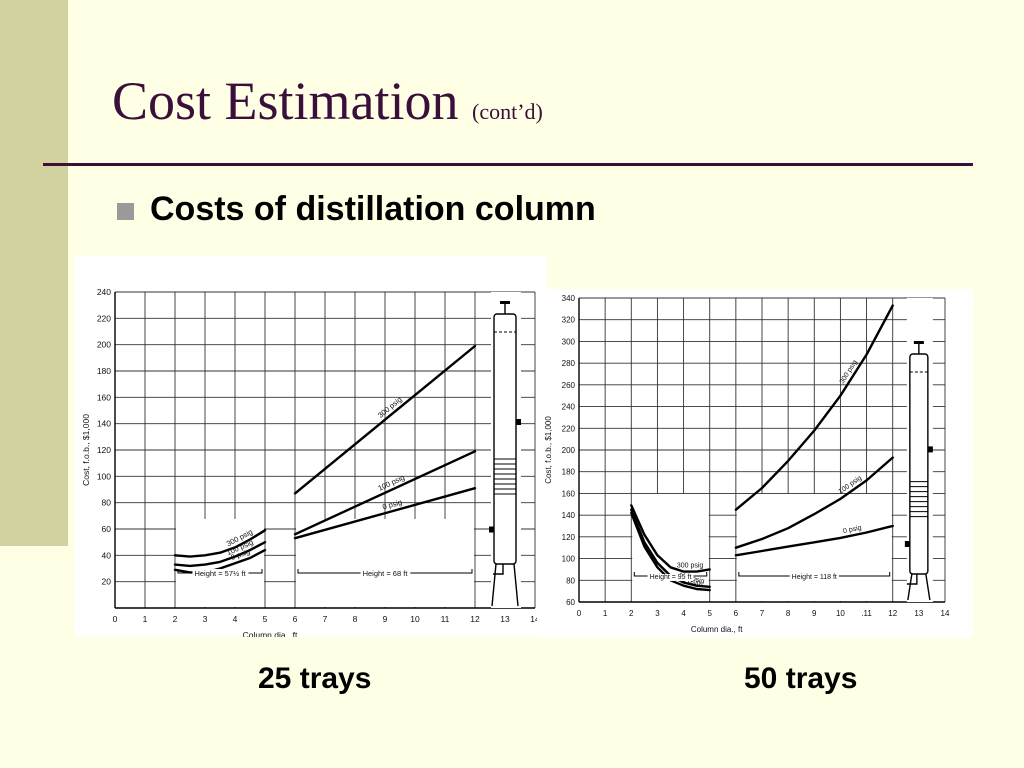 This screenshot has width=1024, height=768. I want to click on y-tick-label: 80, so click(570, 580).